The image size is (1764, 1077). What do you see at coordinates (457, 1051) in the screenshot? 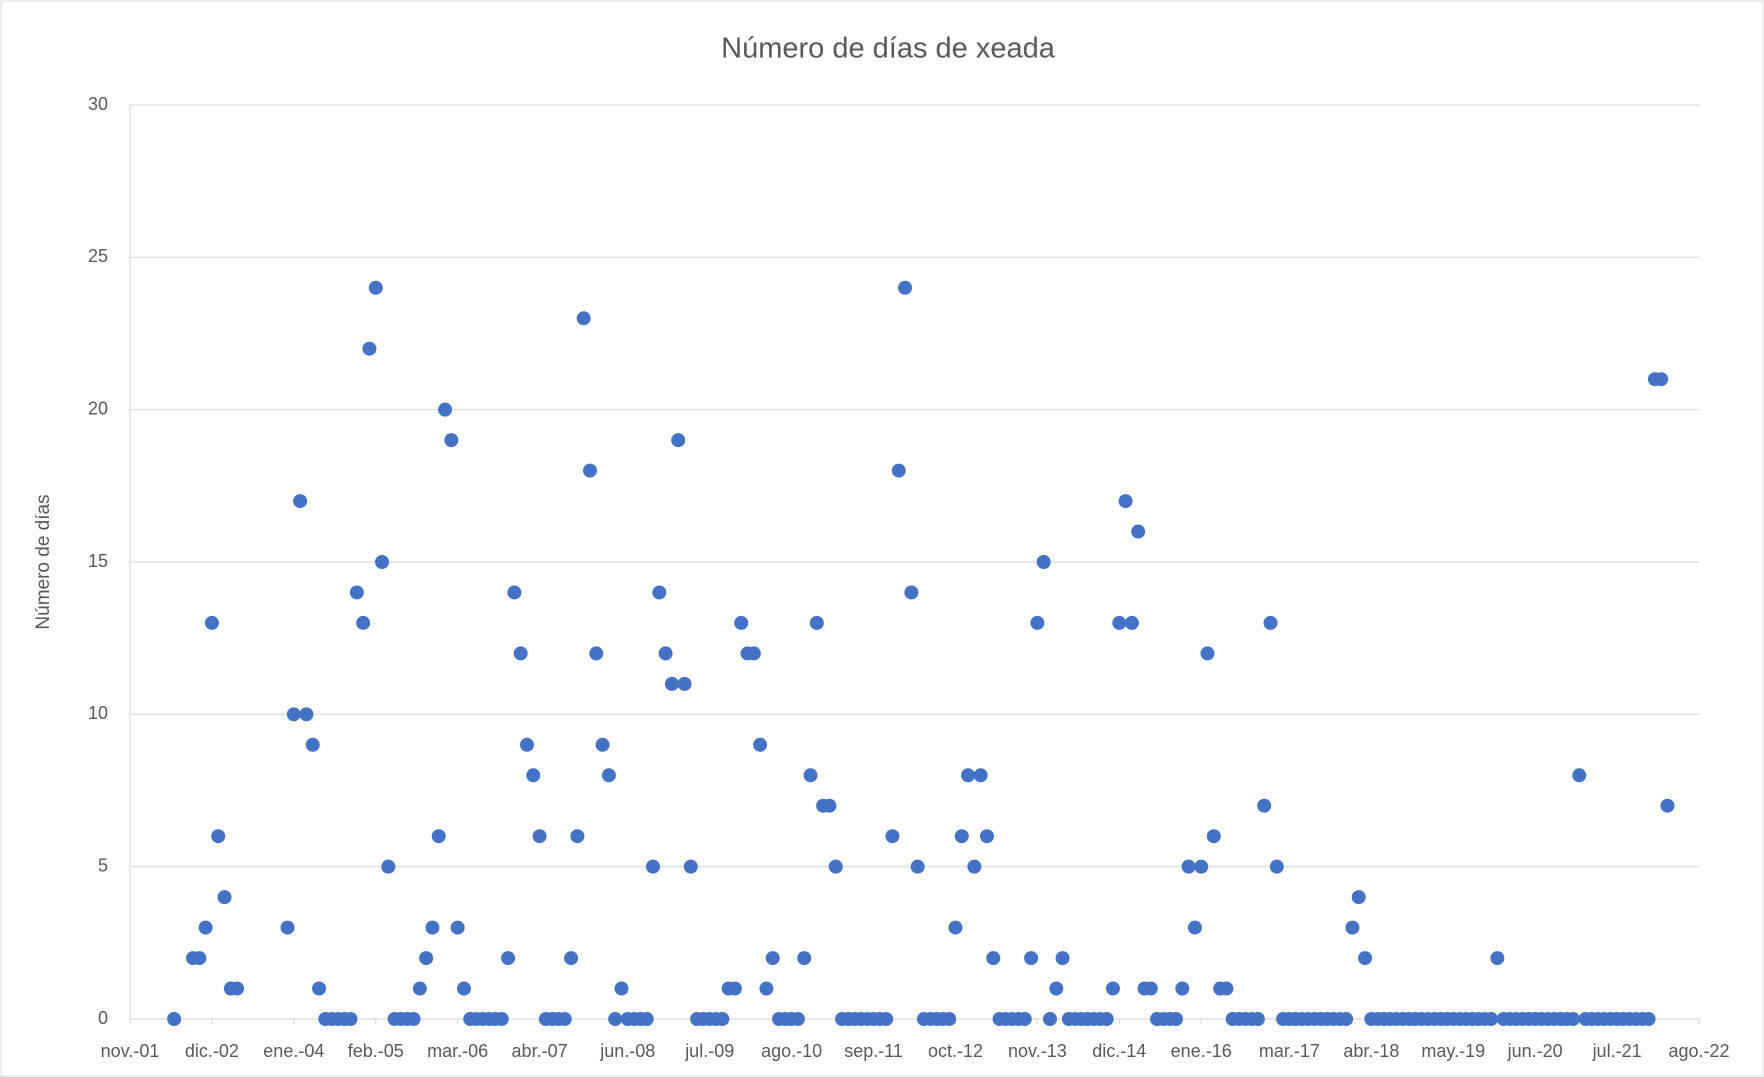
I see `x-tick-label: mar.-06` at bounding box center [457, 1051].